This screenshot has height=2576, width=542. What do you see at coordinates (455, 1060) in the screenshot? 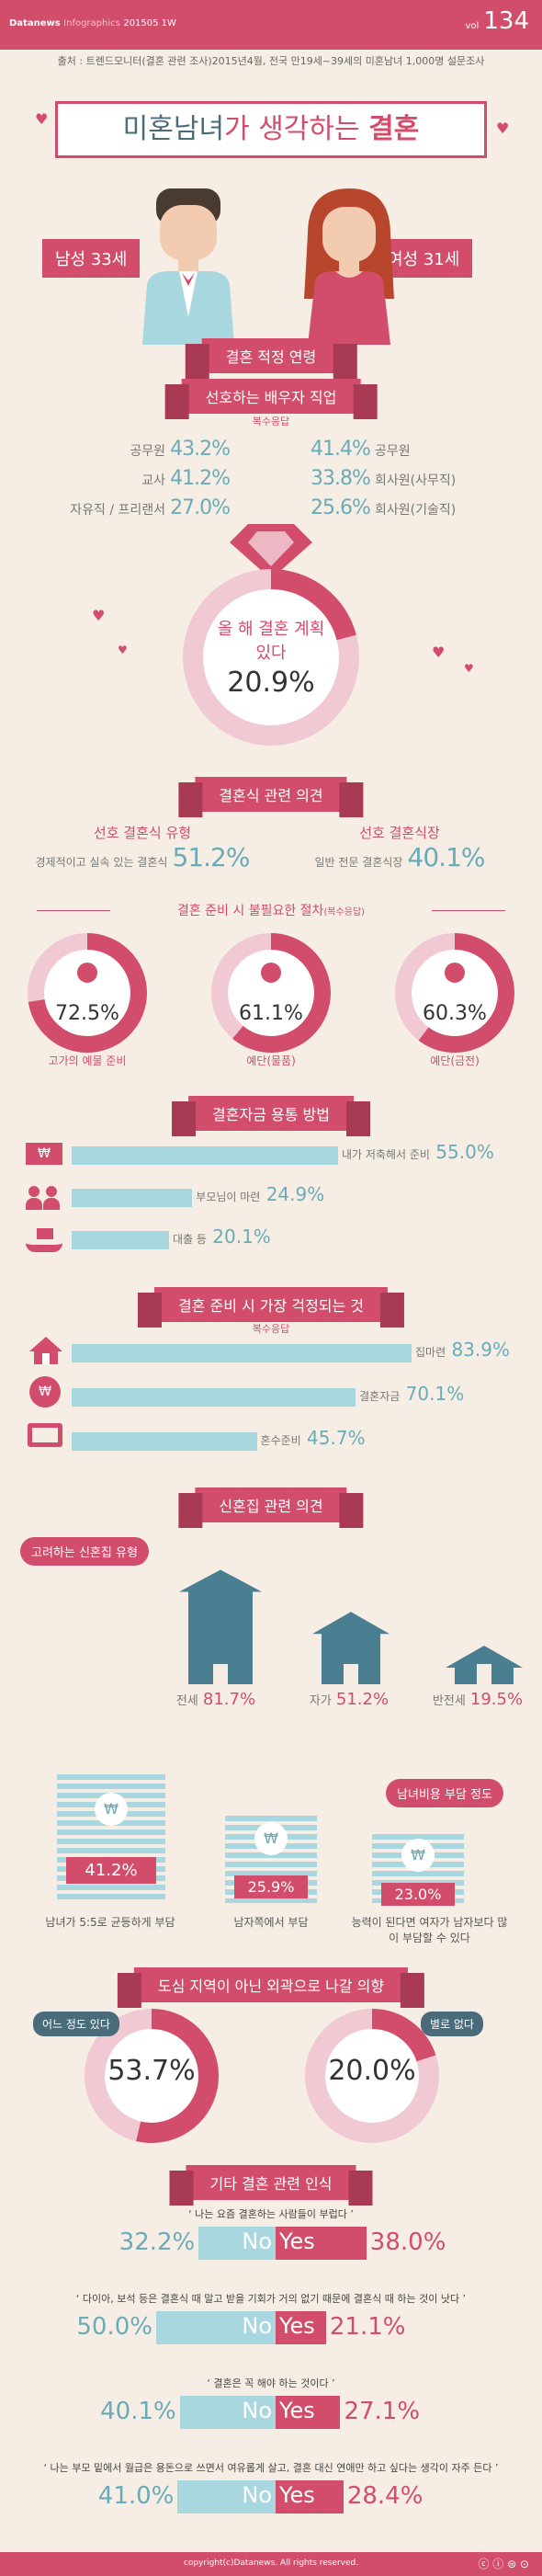
I see `unnecessary-label-2: 예단(금전)` at bounding box center [455, 1060].